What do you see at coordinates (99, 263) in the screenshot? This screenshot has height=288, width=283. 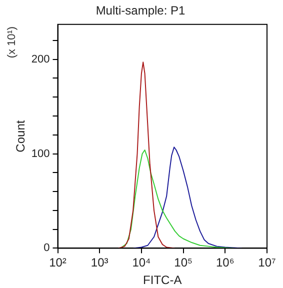 I see `x-tick-label: 10³` at bounding box center [99, 263].